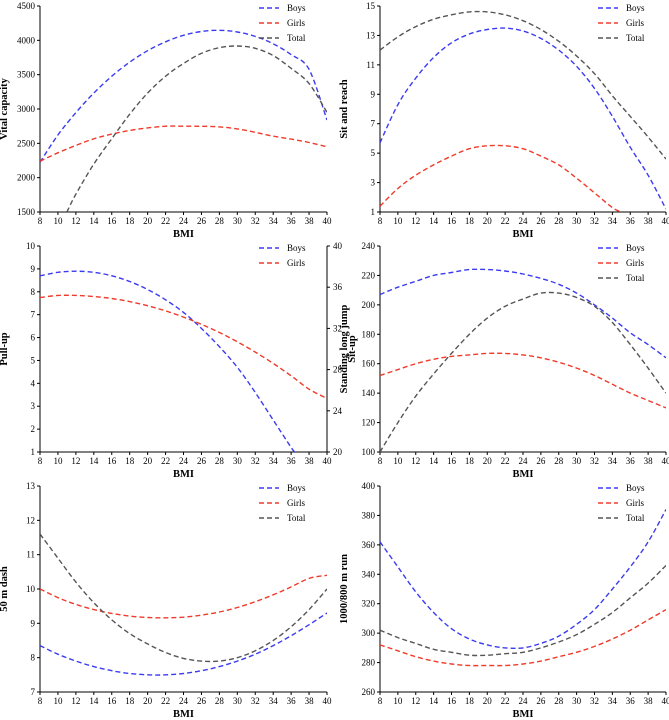 The width and height of the screenshot is (669, 720). I want to click on y-right-tick-label: 20, so click(338, 452).